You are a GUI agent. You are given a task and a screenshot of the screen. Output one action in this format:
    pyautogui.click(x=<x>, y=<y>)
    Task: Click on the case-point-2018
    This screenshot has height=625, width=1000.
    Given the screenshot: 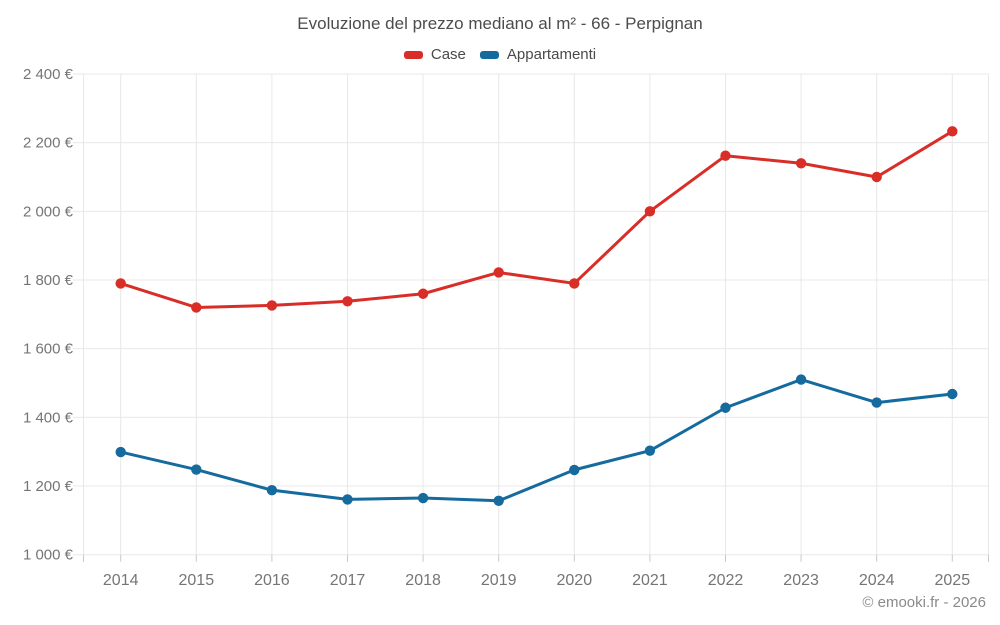 What is the action you would take?
    pyautogui.click(x=423, y=293)
    